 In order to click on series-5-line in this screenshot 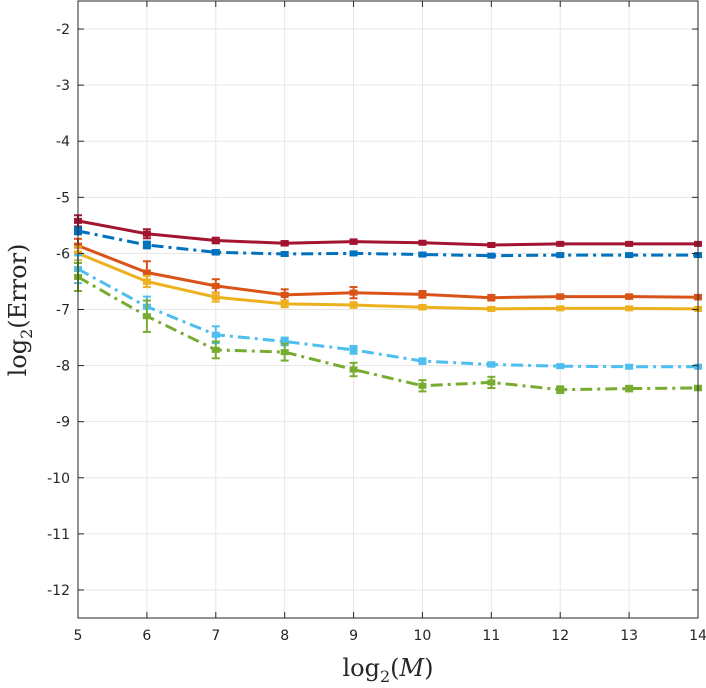, I will do `click(387, 318)`.